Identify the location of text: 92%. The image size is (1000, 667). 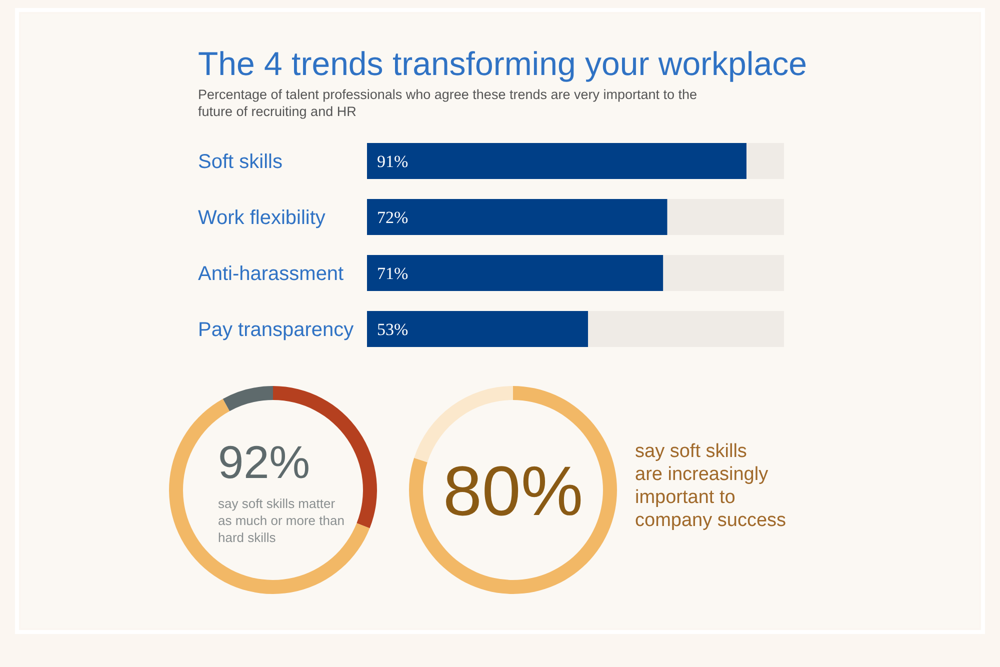
(264, 462).